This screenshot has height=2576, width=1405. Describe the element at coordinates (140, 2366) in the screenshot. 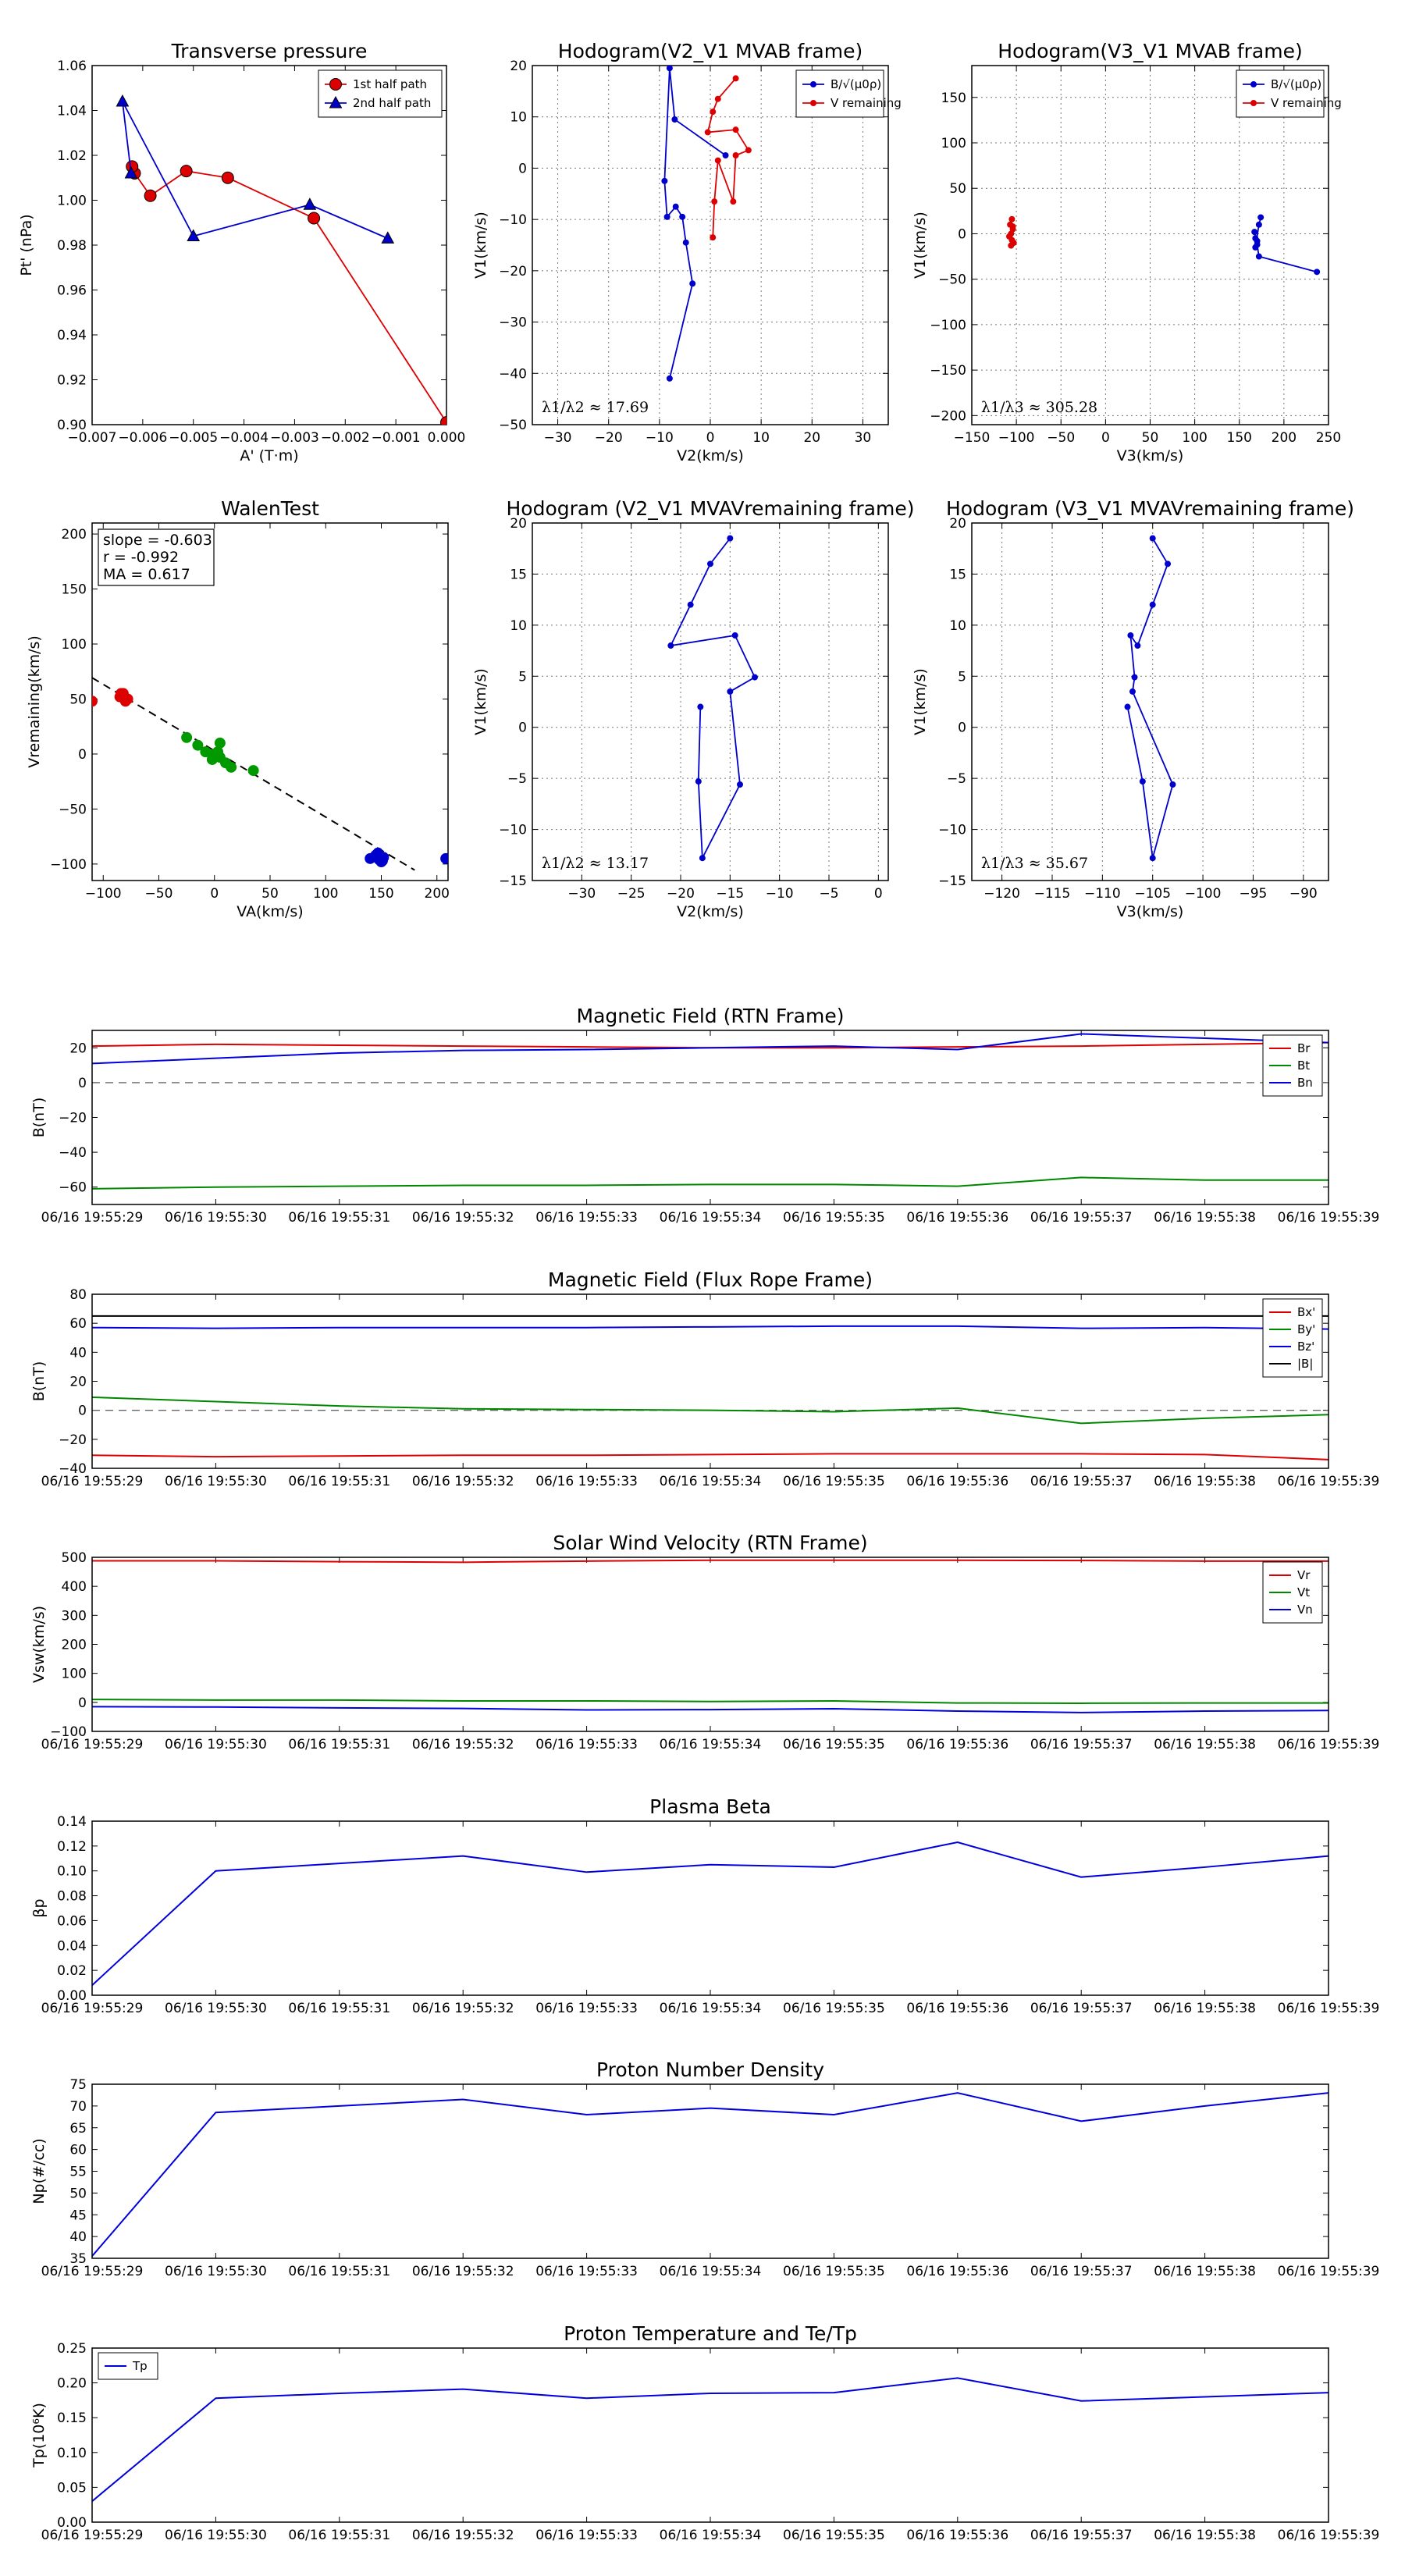

I see `legend-label: Tp` at that location.